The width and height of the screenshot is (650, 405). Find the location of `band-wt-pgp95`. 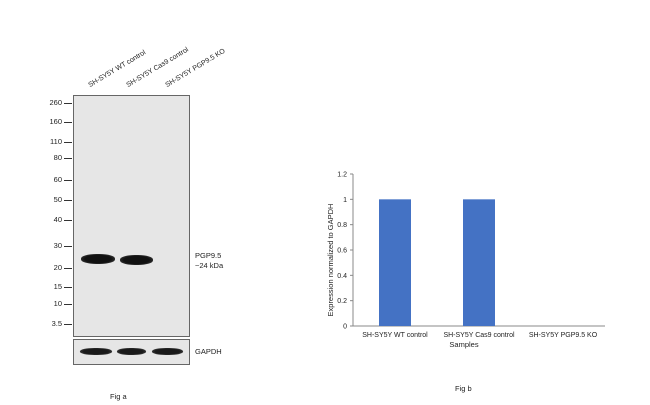

band-wt-pgp95 is located at coordinates (98, 259).